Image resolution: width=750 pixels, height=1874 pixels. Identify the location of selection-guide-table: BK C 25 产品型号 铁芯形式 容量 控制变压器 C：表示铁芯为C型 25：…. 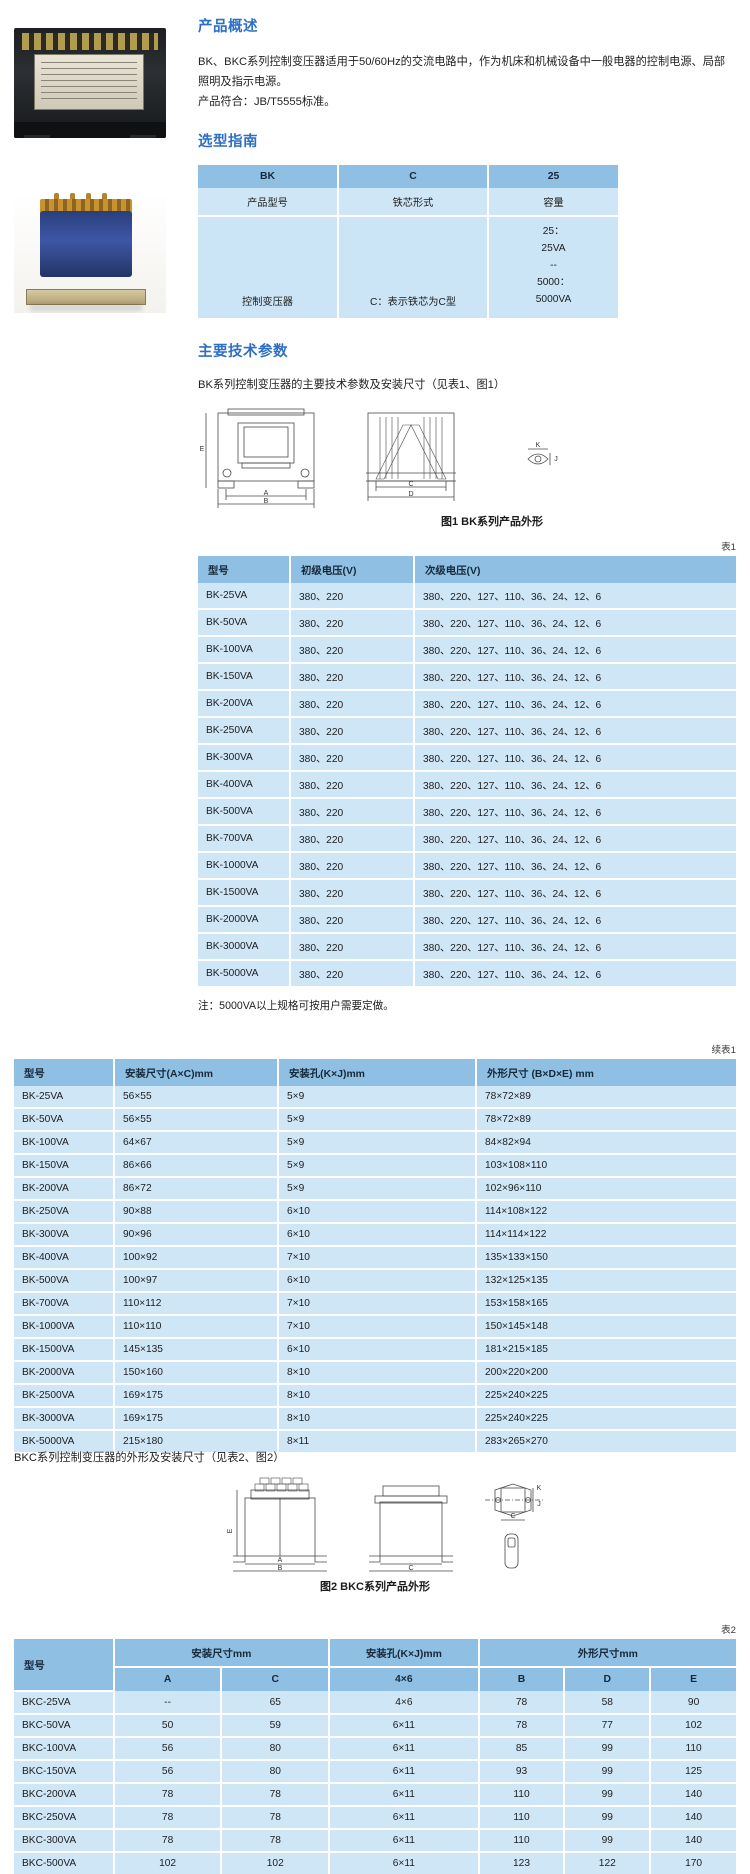
(408, 241).